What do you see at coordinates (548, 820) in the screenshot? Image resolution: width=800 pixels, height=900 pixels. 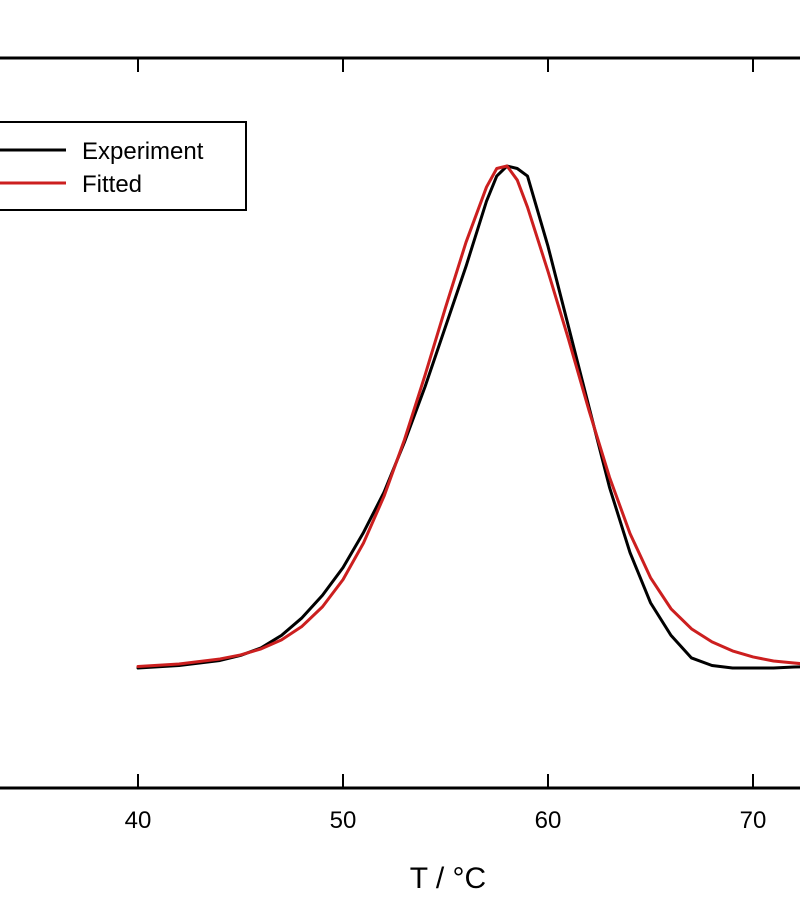 I see `x-tick-label-60: 60` at bounding box center [548, 820].